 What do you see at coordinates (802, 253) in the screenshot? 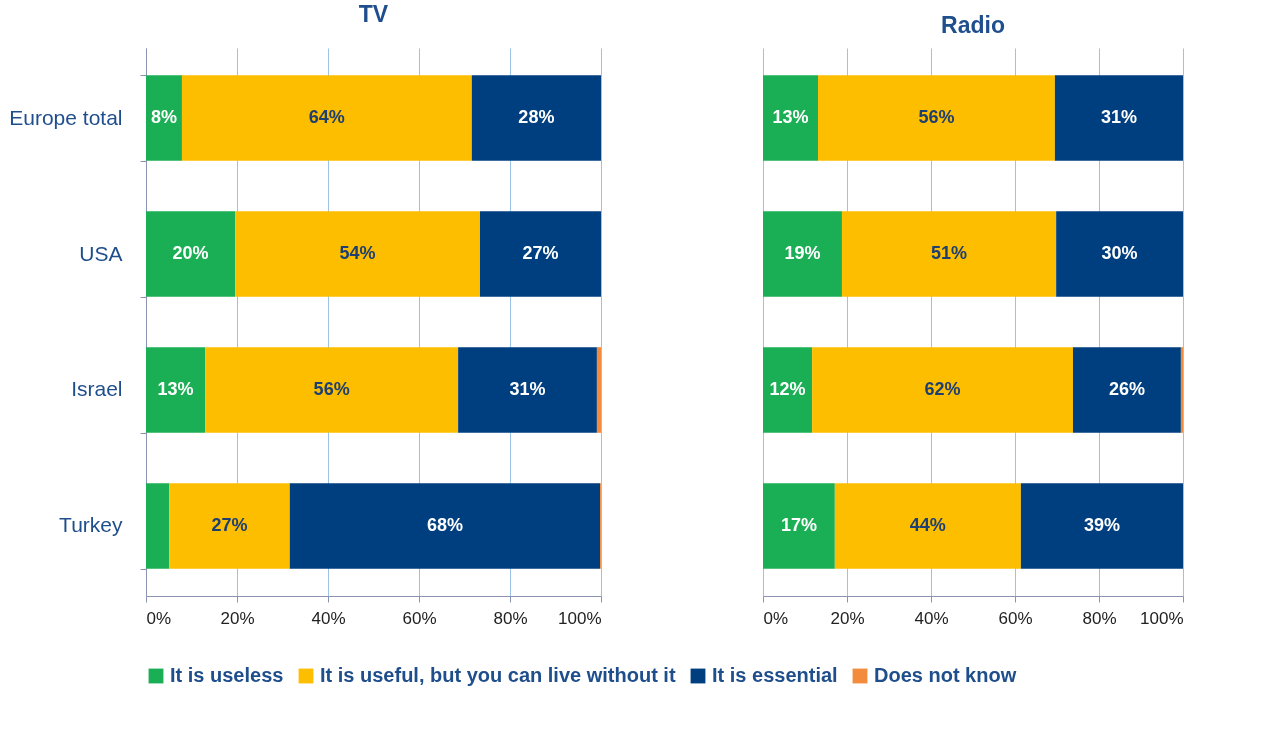
I see `data-label: 19%` at bounding box center [802, 253].